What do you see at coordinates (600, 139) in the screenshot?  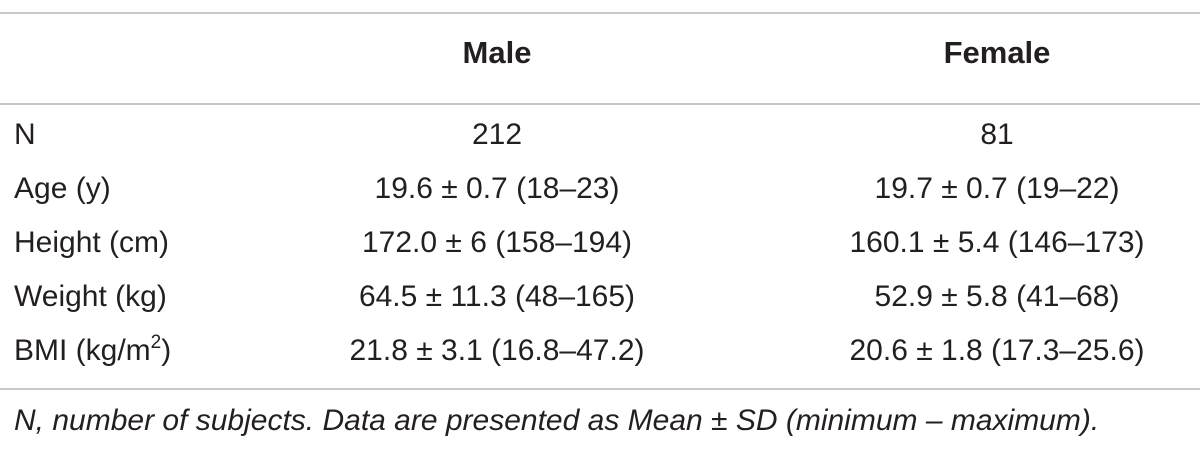 I see `table-row-n: N 212 81` at bounding box center [600, 139].